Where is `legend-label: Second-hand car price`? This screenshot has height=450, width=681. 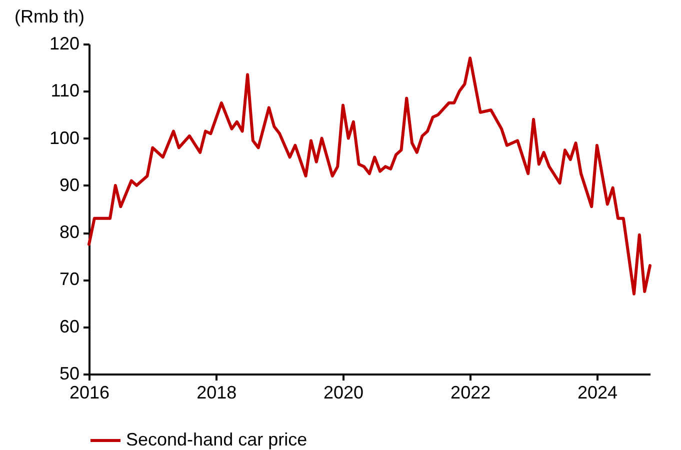 legend-label: Second-hand car price is located at coordinates (217, 440).